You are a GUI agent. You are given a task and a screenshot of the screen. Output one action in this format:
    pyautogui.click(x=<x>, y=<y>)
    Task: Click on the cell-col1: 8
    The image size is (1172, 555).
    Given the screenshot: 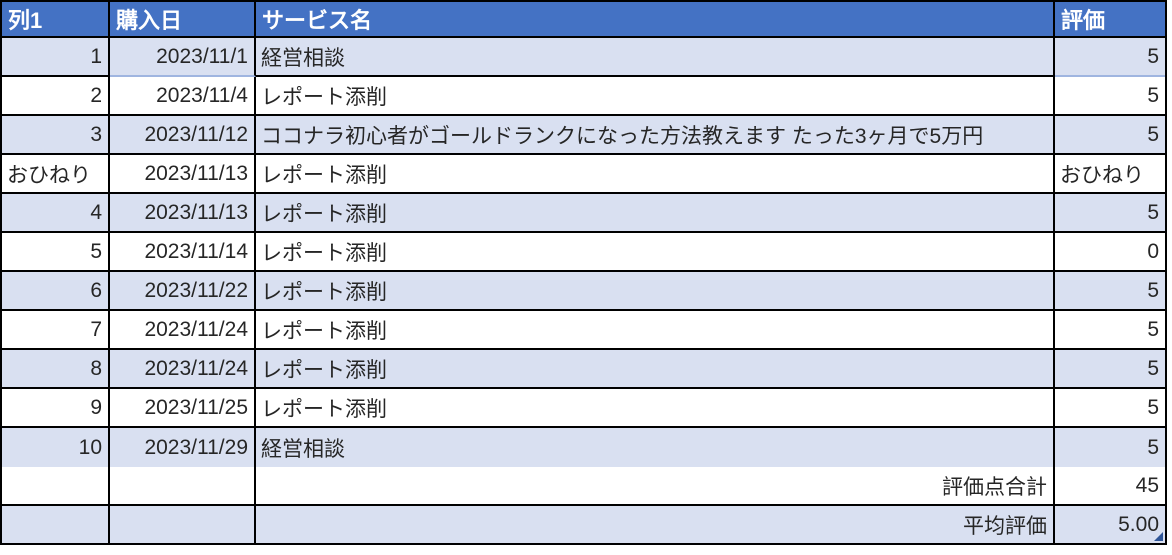 What is the action you would take?
    pyautogui.click(x=56, y=369)
    